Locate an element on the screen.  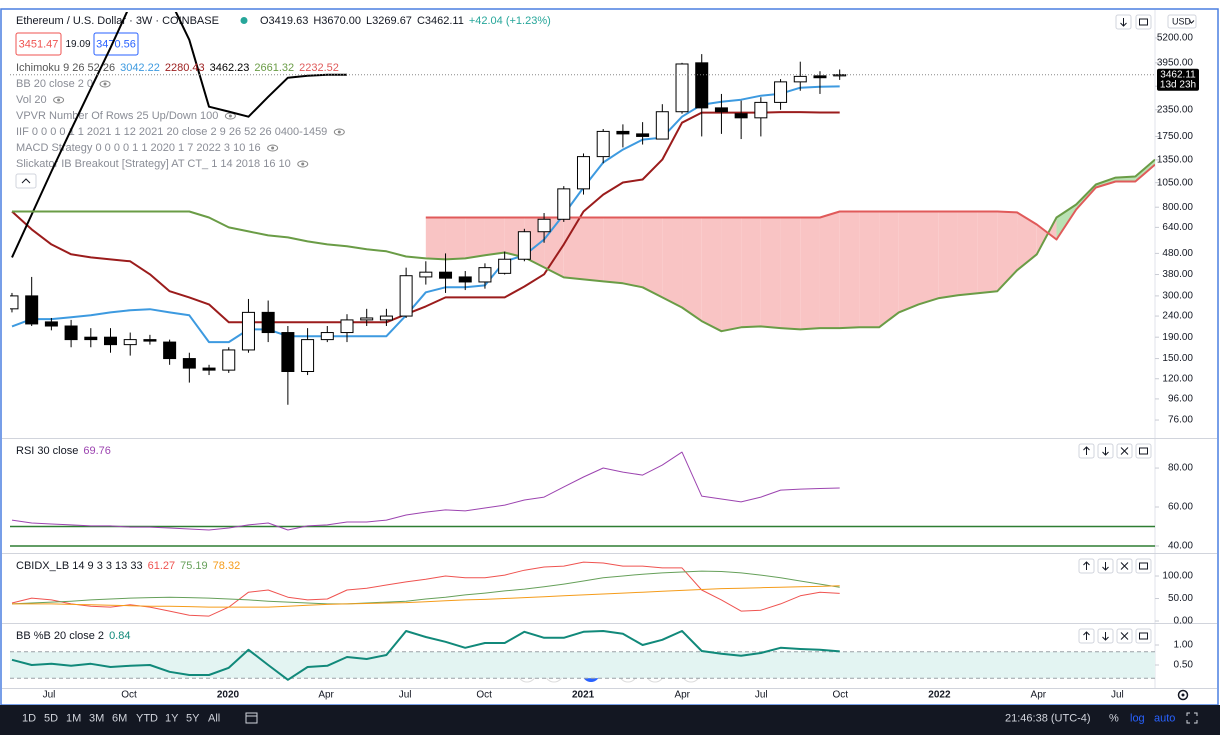
market-status is located at coordinates (244, 20).